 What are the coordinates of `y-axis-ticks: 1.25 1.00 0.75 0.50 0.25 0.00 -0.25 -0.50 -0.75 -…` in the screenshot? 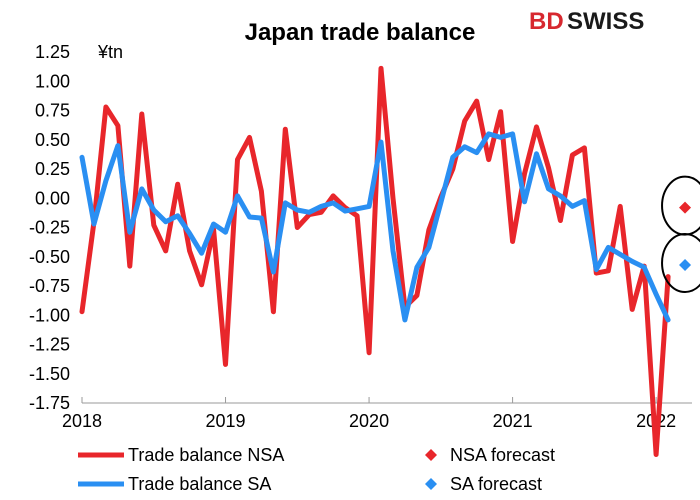 It's located at (49, 227).